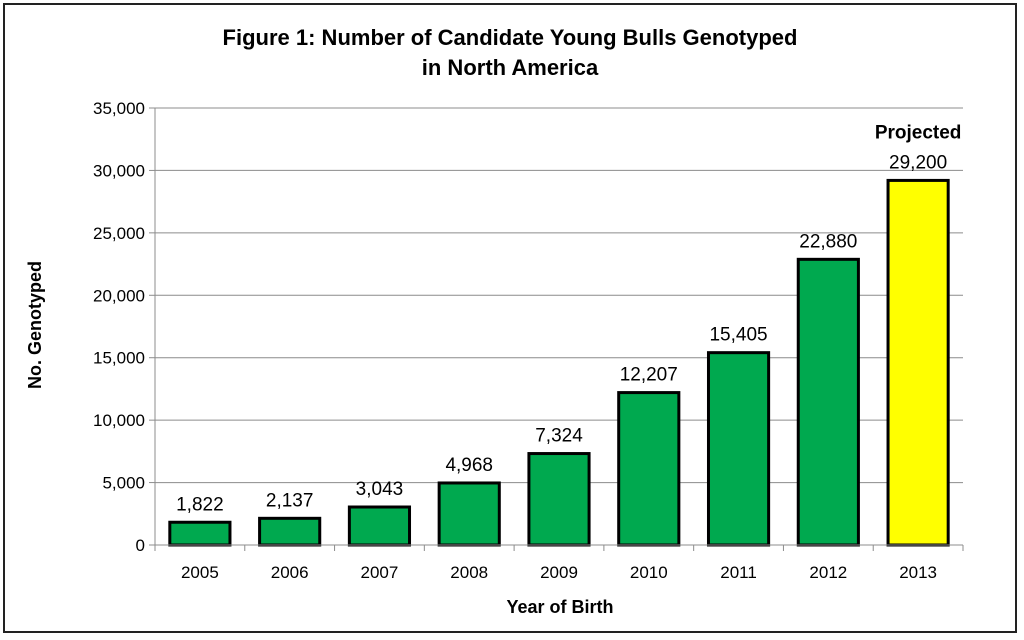  Describe the element at coordinates (918, 162) in the screenshot. I see `data-label: 29,200` at that location.